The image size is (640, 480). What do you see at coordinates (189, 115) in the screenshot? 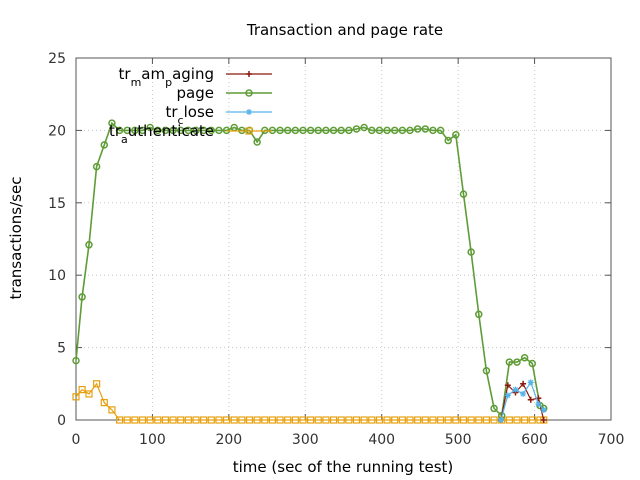
I see `legend-label: trclose` at bounding box center [189, 115].